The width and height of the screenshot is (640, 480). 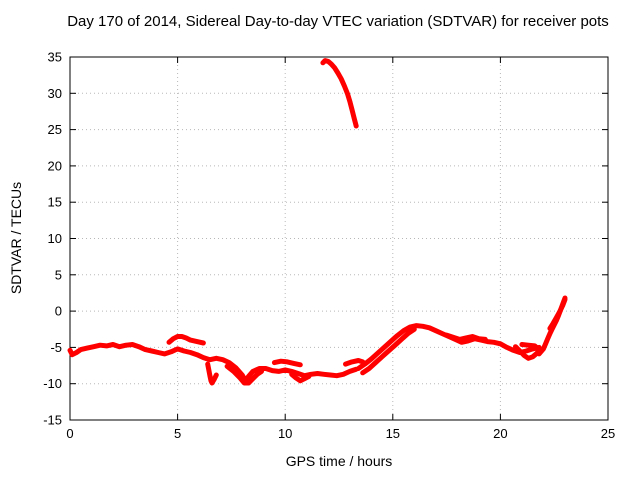 What do you see at coordinates (339, 461) in the screenshot?
I see `x-axis-label: GPS time / hours` at bounding box center [339, 461].